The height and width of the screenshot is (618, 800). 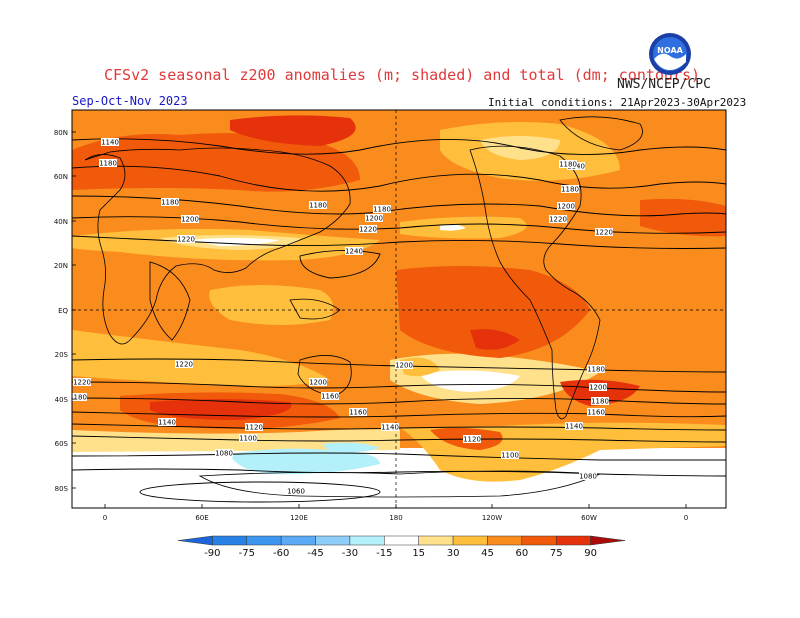 I want to click on north-atlantic-band, so click(x=683, y=217).